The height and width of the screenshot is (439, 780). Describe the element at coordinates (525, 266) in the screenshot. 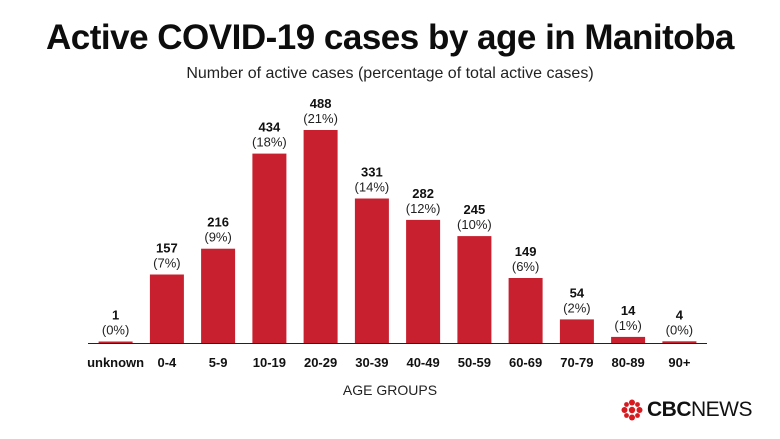

I see `percent-label-60-69: (6%)` at that location.